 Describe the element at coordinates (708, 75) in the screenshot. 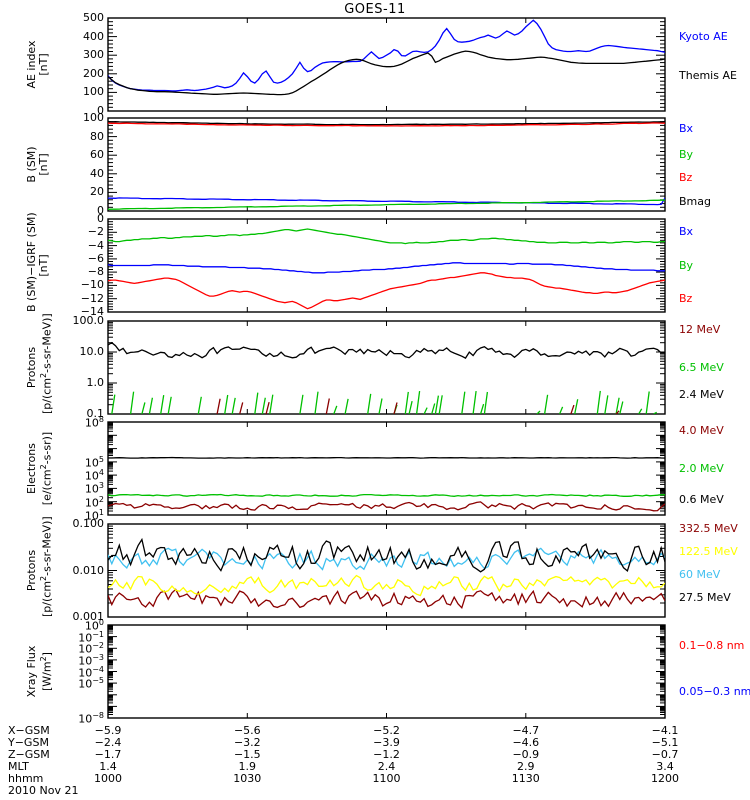

I see `legend-ae-index-1: Themis AE` at that location.